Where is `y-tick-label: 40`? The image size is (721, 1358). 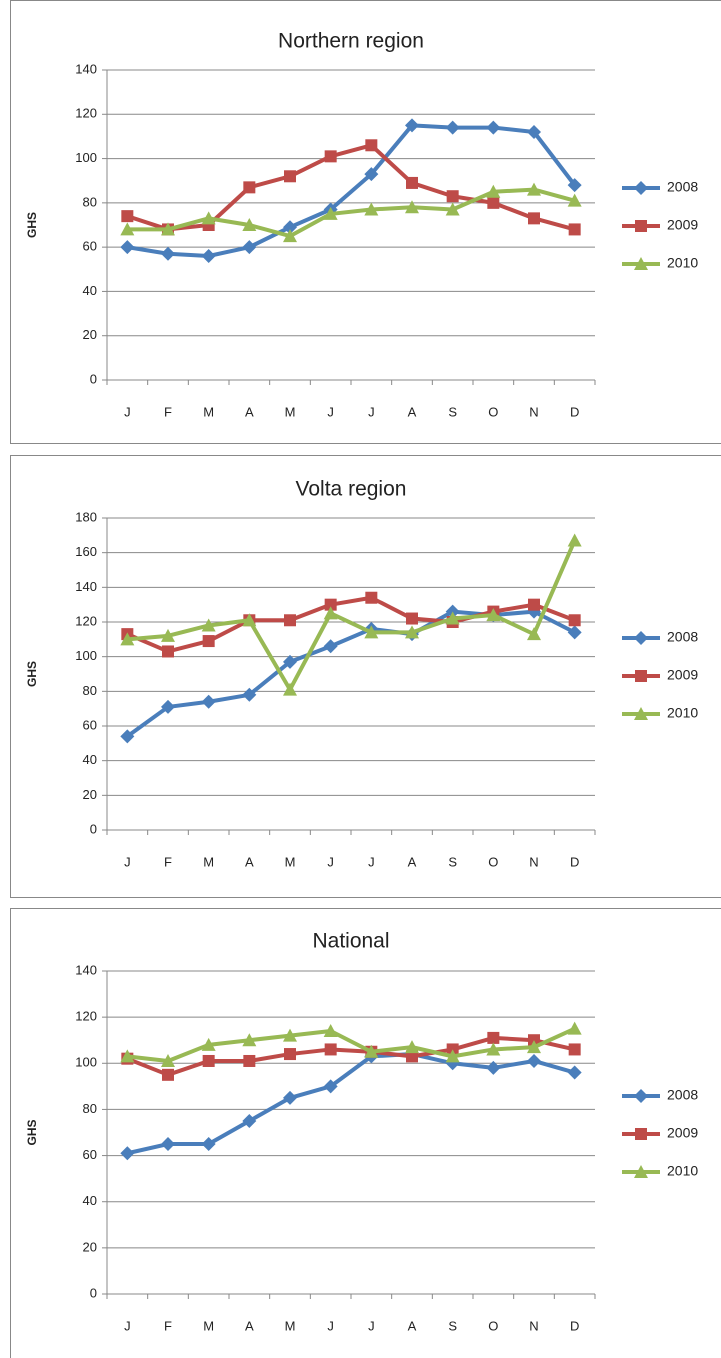
y-tick-label: 40 is located at coordinates (90, 290).